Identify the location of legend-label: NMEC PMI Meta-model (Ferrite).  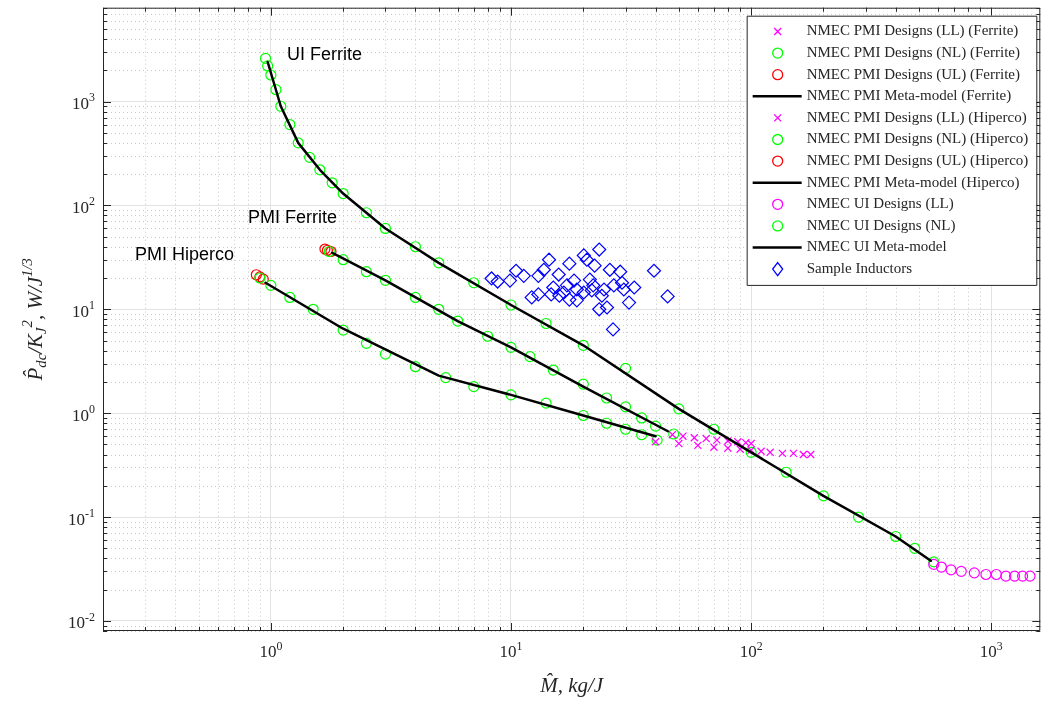
(909, 96).